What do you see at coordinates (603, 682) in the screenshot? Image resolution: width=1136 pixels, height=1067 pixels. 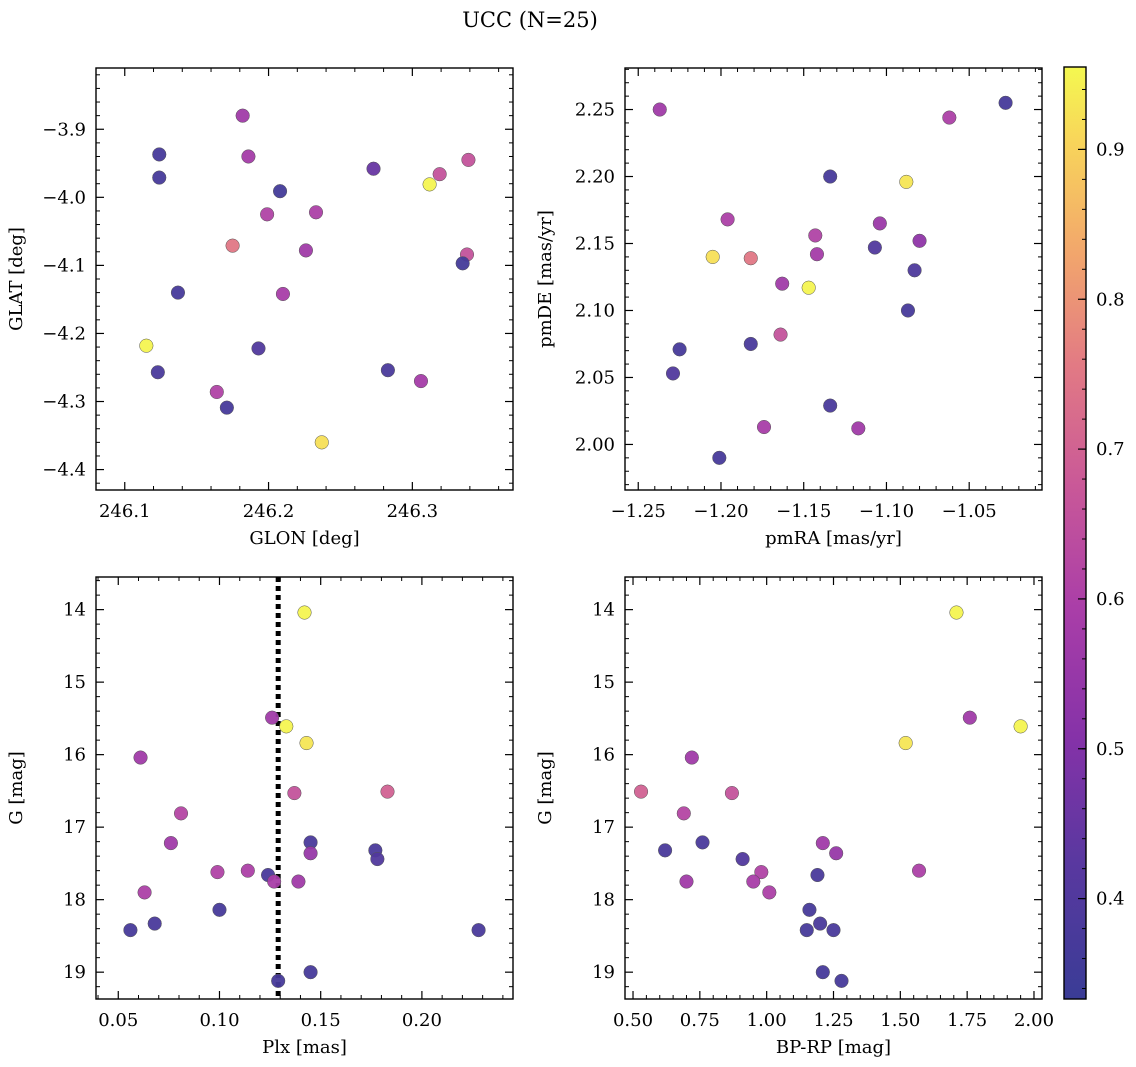 I see `y-tick-label: 15` at bounding box center [603, 682].